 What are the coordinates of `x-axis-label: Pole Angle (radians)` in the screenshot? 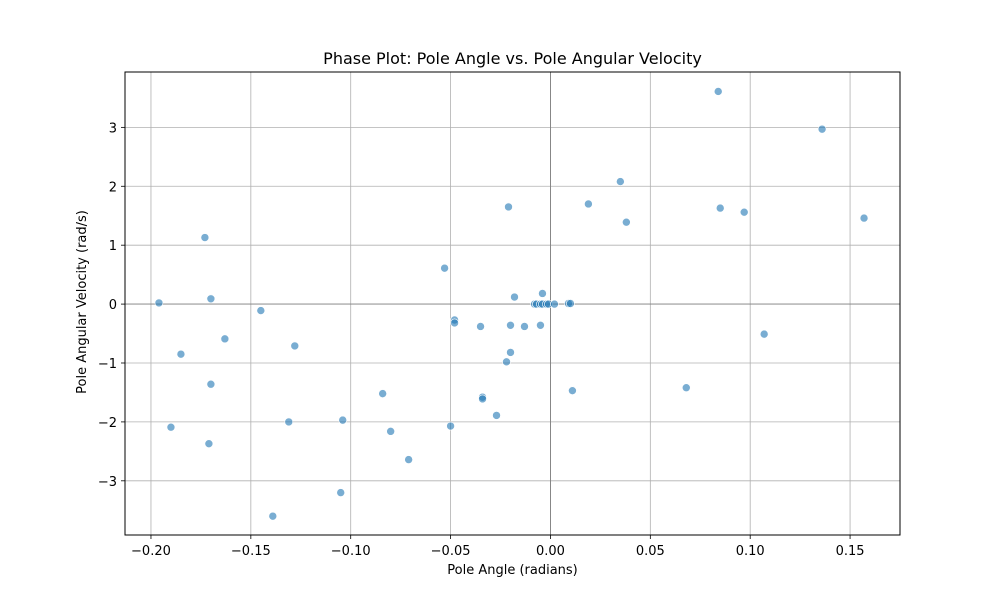 It's located at (512, 570).